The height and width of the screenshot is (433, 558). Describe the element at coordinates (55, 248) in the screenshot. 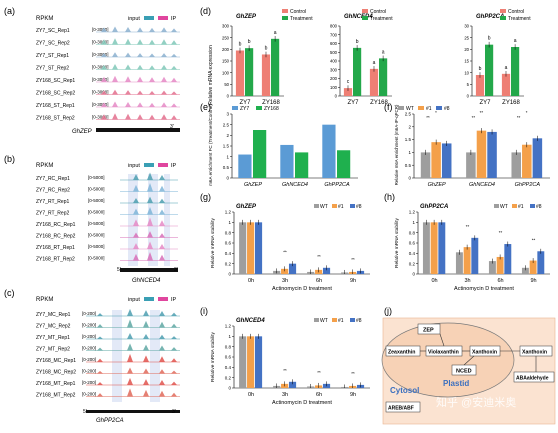

I see `track-label: ZY168_RT_Rep1` at that location.